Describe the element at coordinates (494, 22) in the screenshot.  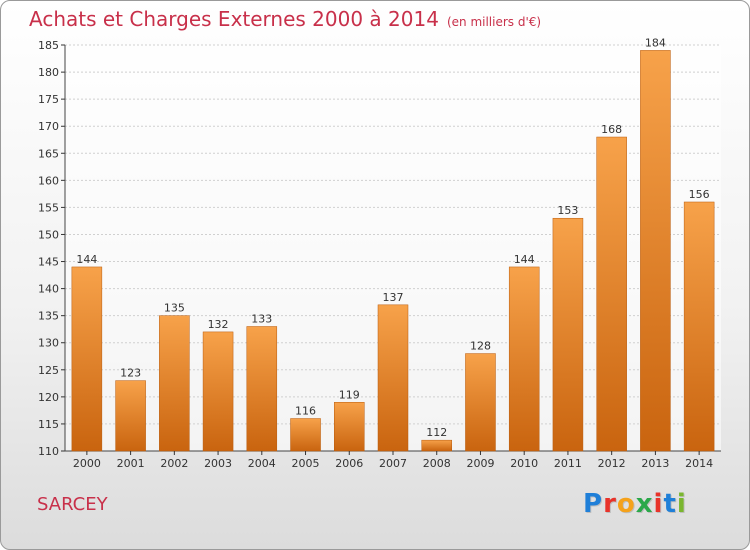
I see `chart-subtitle: (en milliers d'€)` at that location.